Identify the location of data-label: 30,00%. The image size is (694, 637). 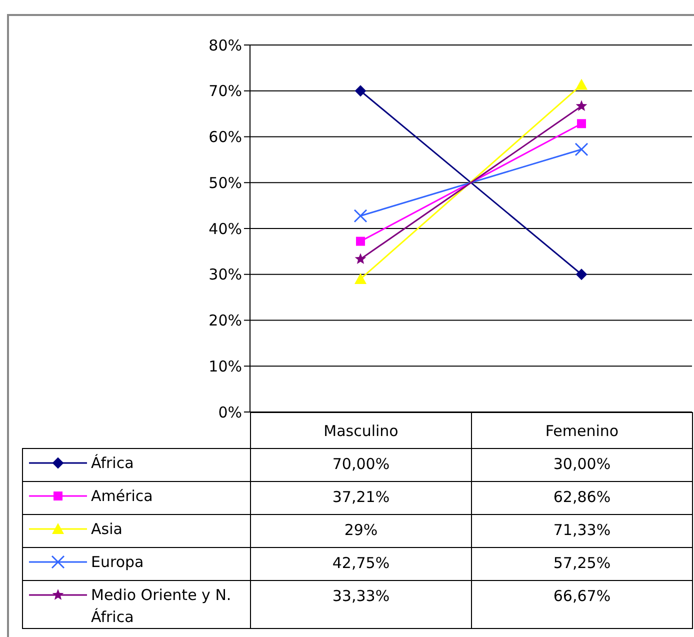
(582, 465).